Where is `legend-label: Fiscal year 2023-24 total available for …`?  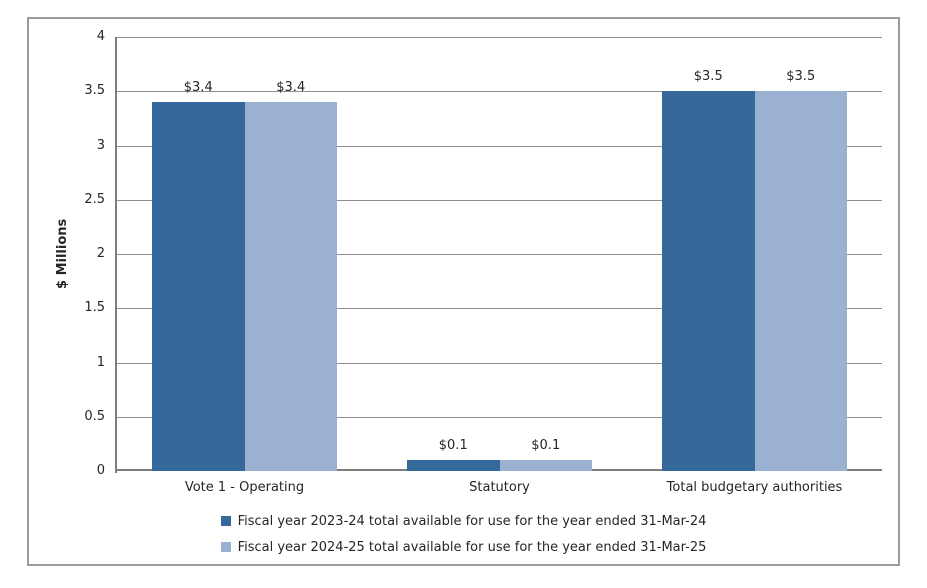 legend-label: Fiscal year 2023-24 total available for … is located at coordinates (472, 521).